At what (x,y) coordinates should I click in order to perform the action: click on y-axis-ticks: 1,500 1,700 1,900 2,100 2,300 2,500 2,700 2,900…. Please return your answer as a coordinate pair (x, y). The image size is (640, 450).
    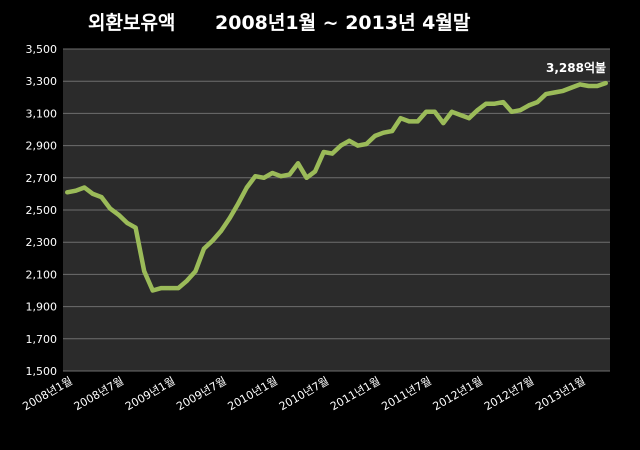
    Looking at the image, I should click on (42, 210).